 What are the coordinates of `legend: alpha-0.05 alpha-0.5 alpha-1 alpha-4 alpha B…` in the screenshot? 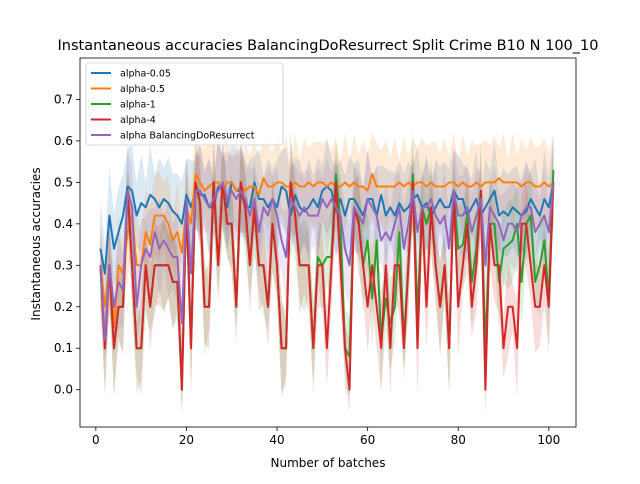 It's located at (184, 104).